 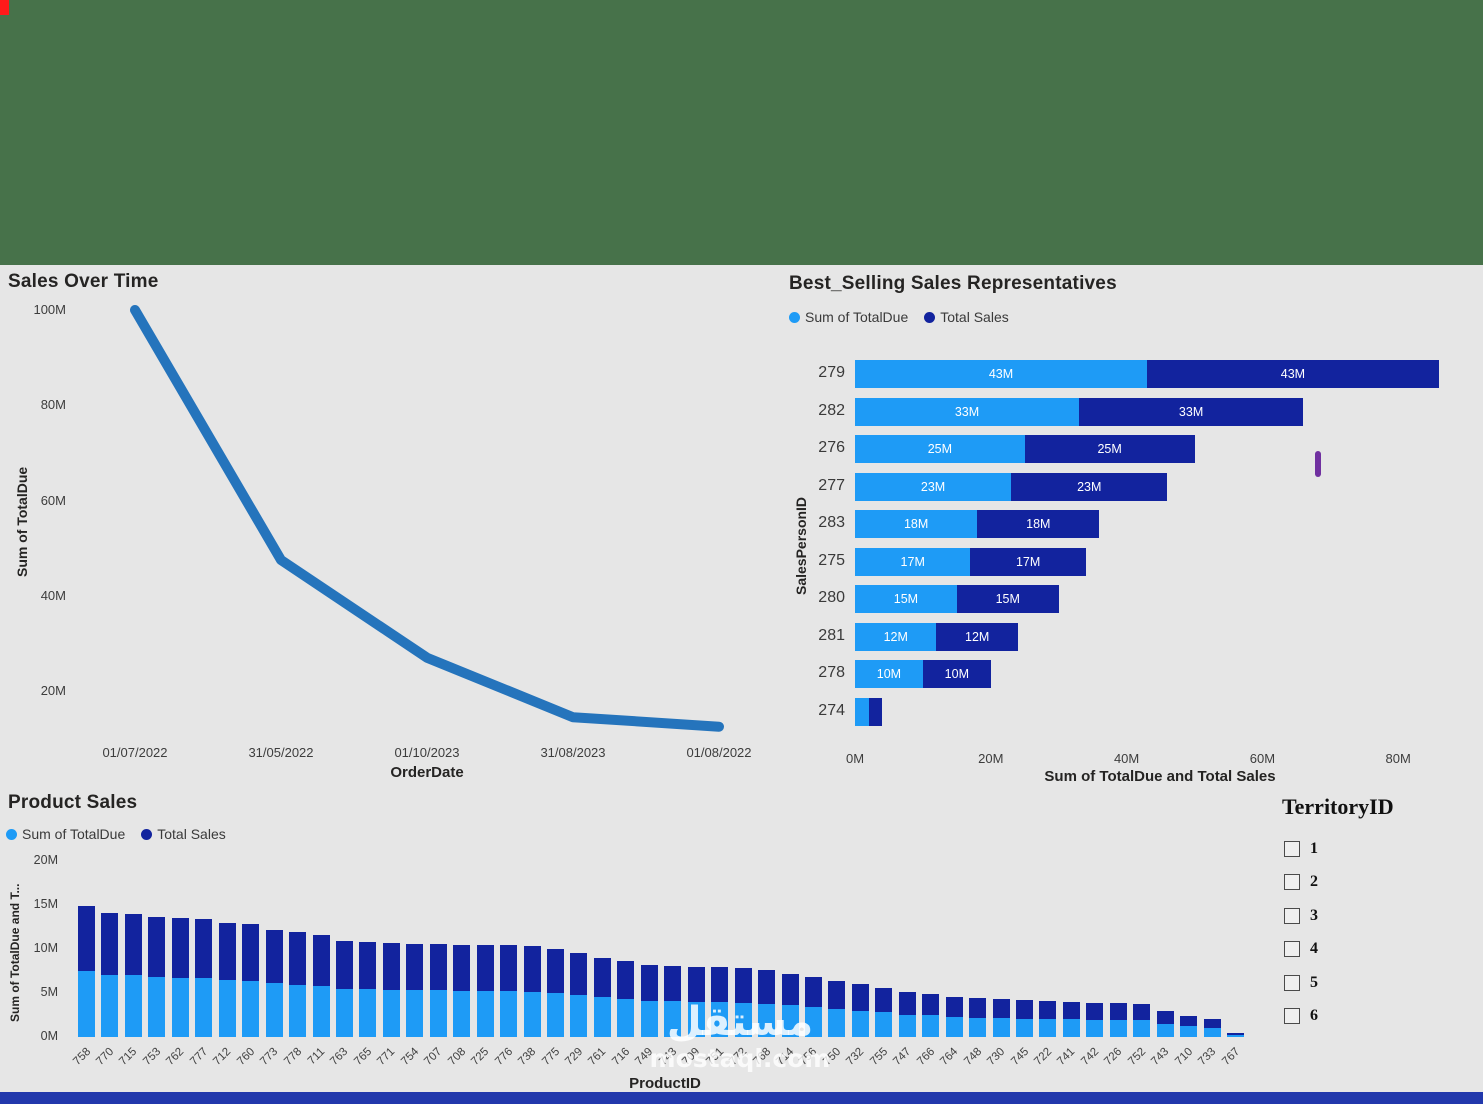 What do you see at coordinates (1007, 599) in the screenshot?
I see `bar-segment-total-sales: 15M` at bounding box center [1007, 599].